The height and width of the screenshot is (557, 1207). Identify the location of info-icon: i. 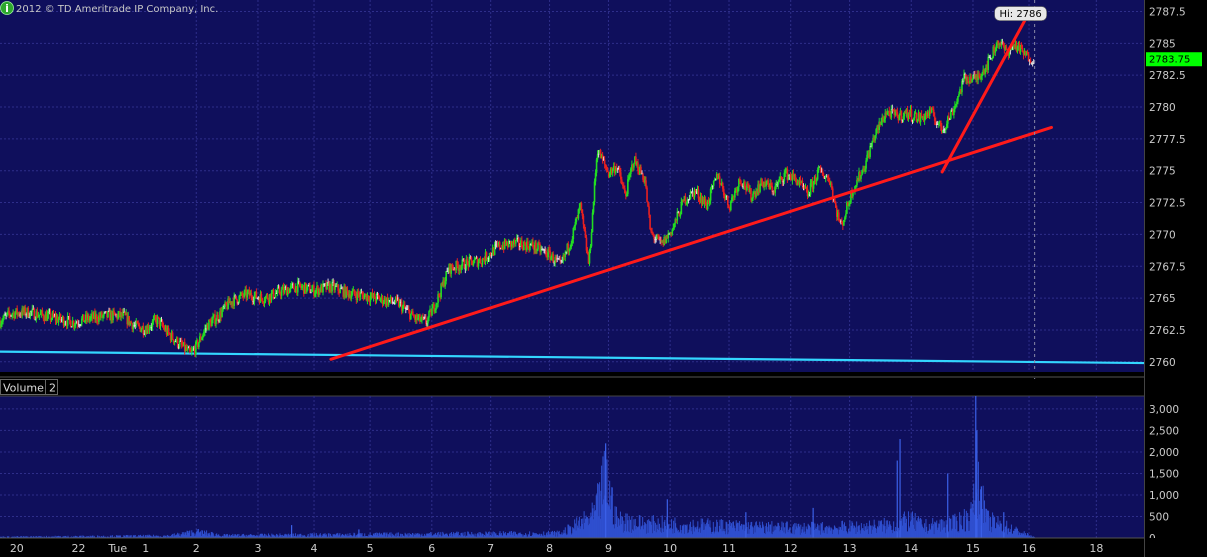
(7, 8).